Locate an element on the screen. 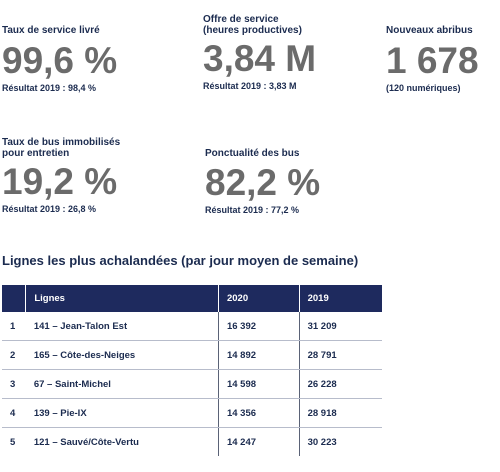 Image resolution: width=500 pixels, height=472 pixels. table-header-row: Lignes 2020 2019 is located at coordinates (192, 298).